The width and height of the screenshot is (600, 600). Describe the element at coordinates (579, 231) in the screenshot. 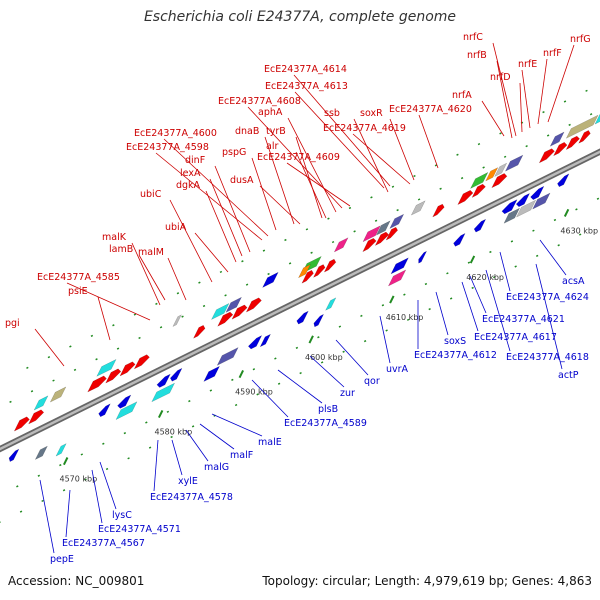

I see `tick-label: 4630 kbp` at that location.